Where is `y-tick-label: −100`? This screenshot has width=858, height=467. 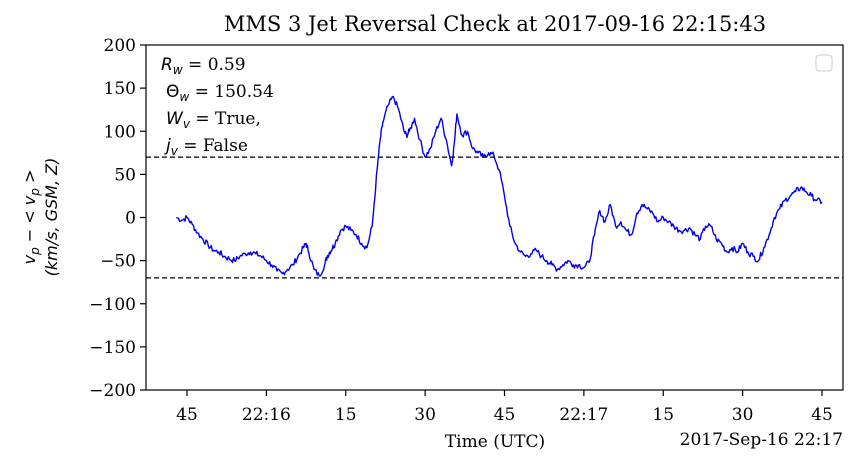 y-tick-label: −100 is located at coordinates (112, 305).